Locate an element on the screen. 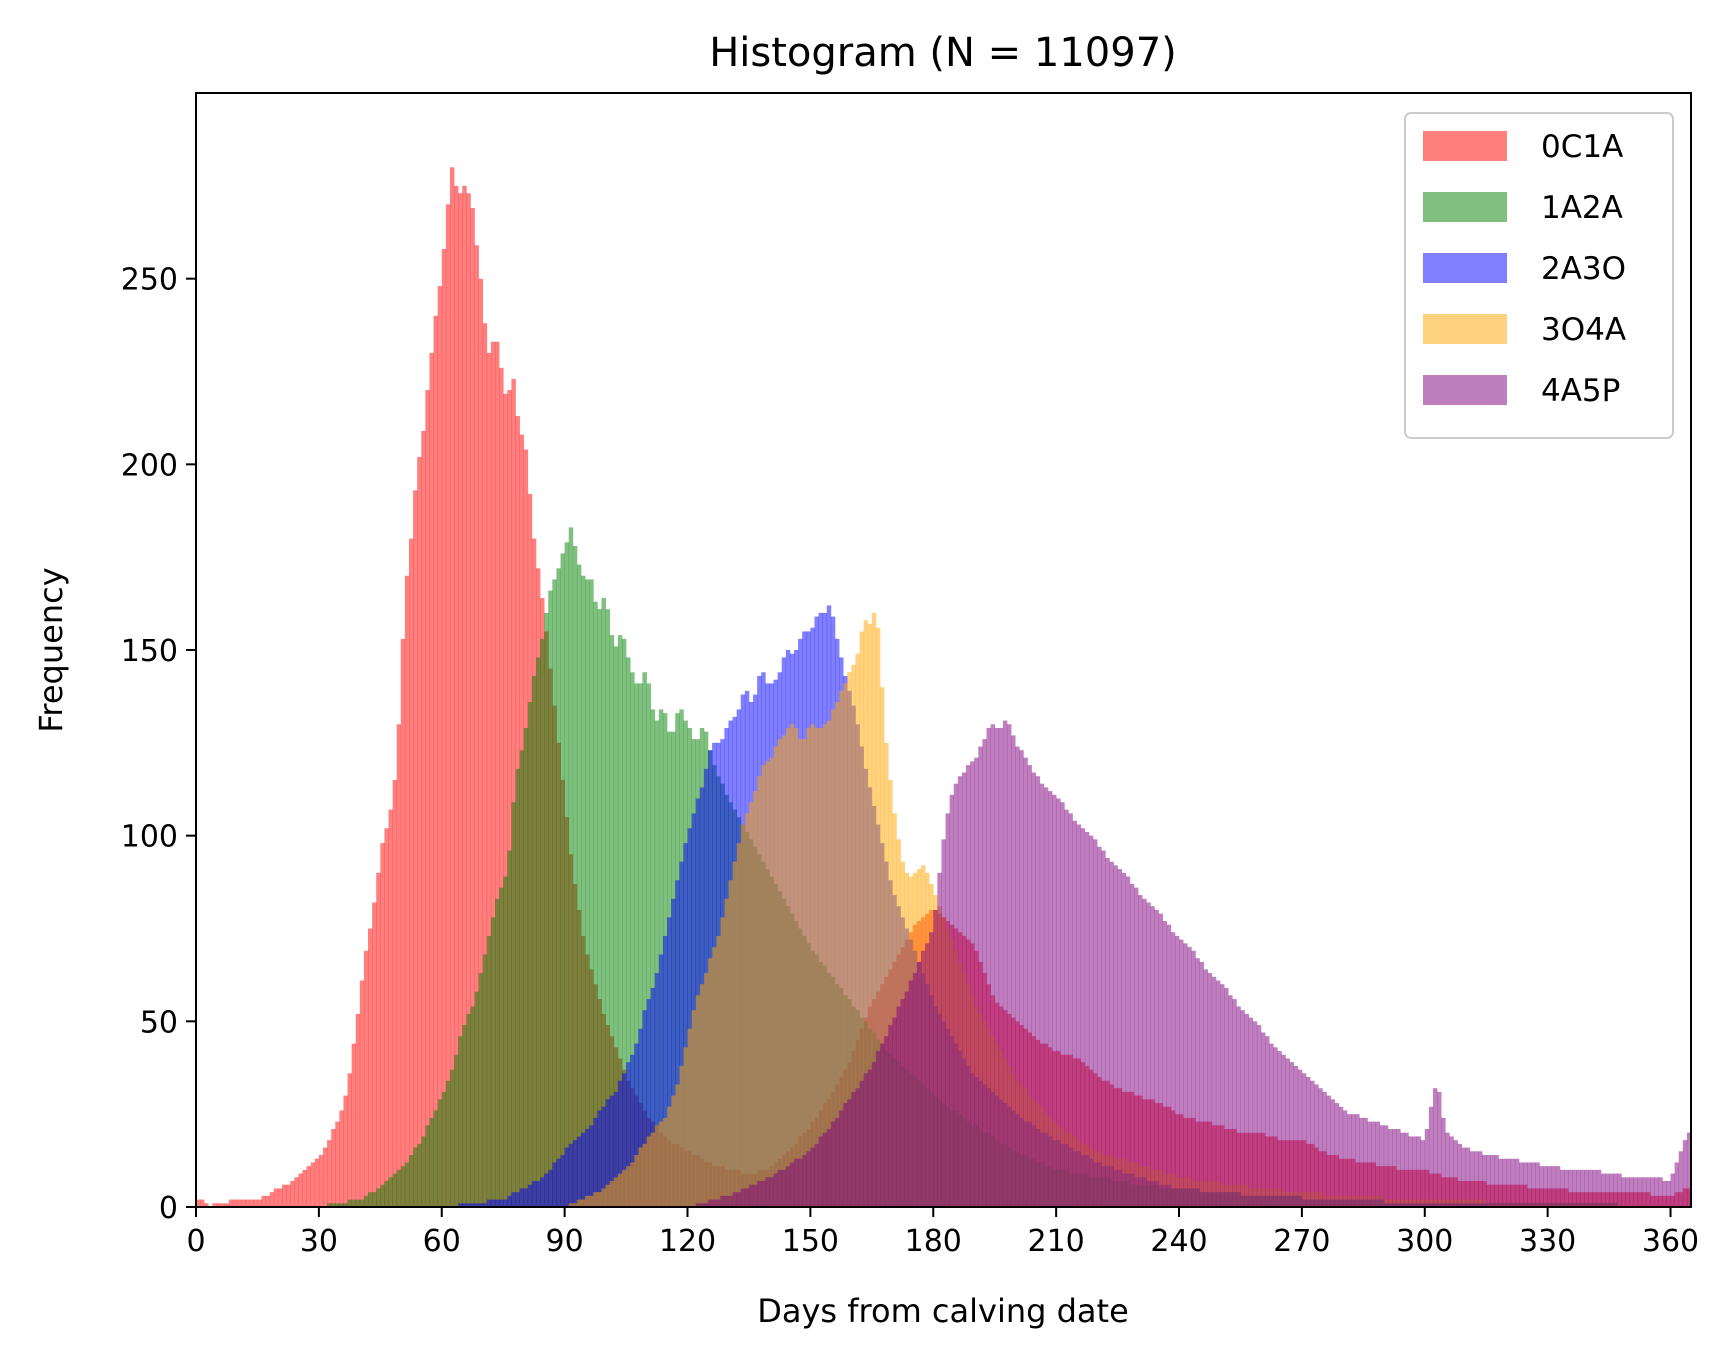 This screenshot has width=1732, height=1357. x-tick-label: 240 is located at coordinates (1178, 1241).